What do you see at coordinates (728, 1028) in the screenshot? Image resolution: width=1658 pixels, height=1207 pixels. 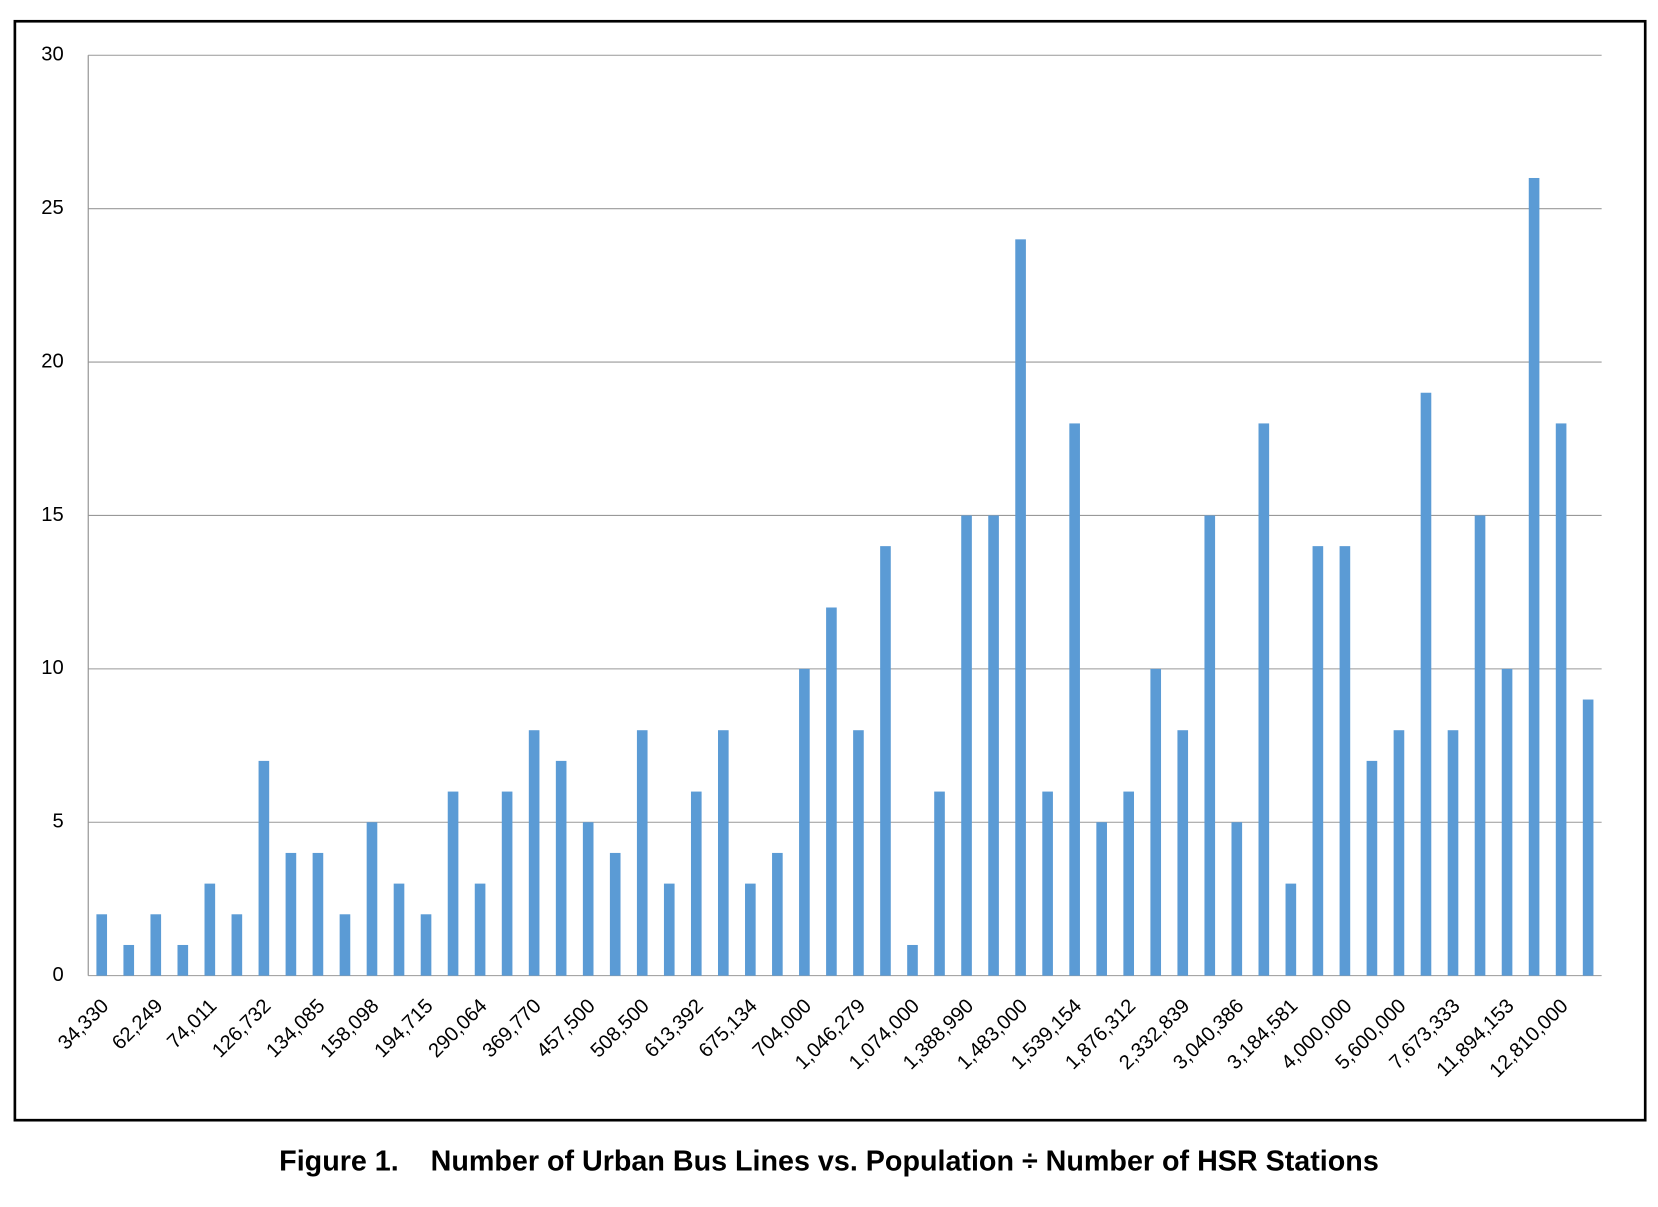 I see `x-tick-label: 675,134` at bounding box center [728, 1028].